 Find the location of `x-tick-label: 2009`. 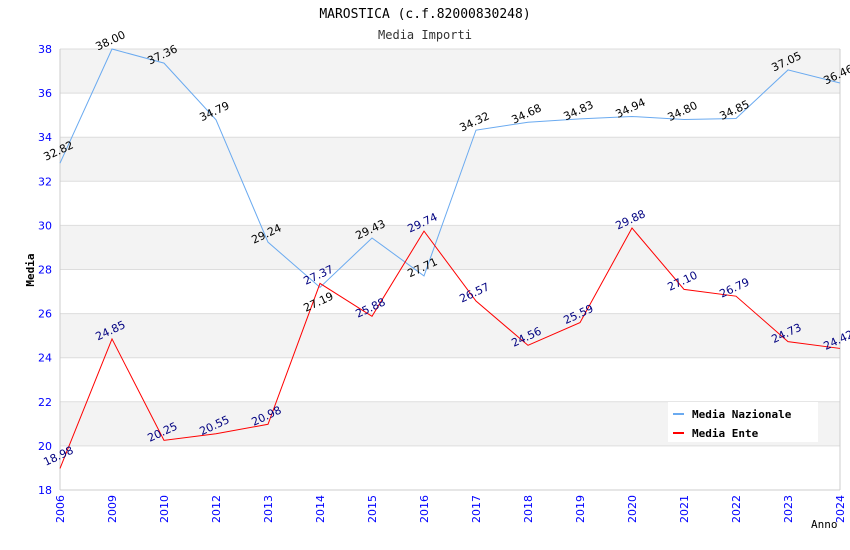

x-tick-label: 2009 is located at coordinates (112, 509).